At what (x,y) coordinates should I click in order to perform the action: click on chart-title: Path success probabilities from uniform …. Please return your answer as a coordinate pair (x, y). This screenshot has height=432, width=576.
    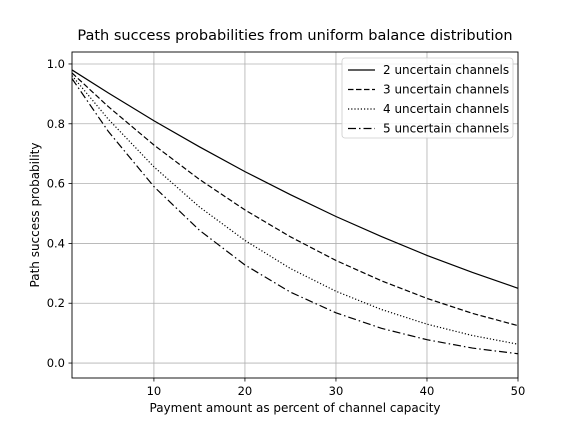
    Looking at the image, I should click on (294, 36).